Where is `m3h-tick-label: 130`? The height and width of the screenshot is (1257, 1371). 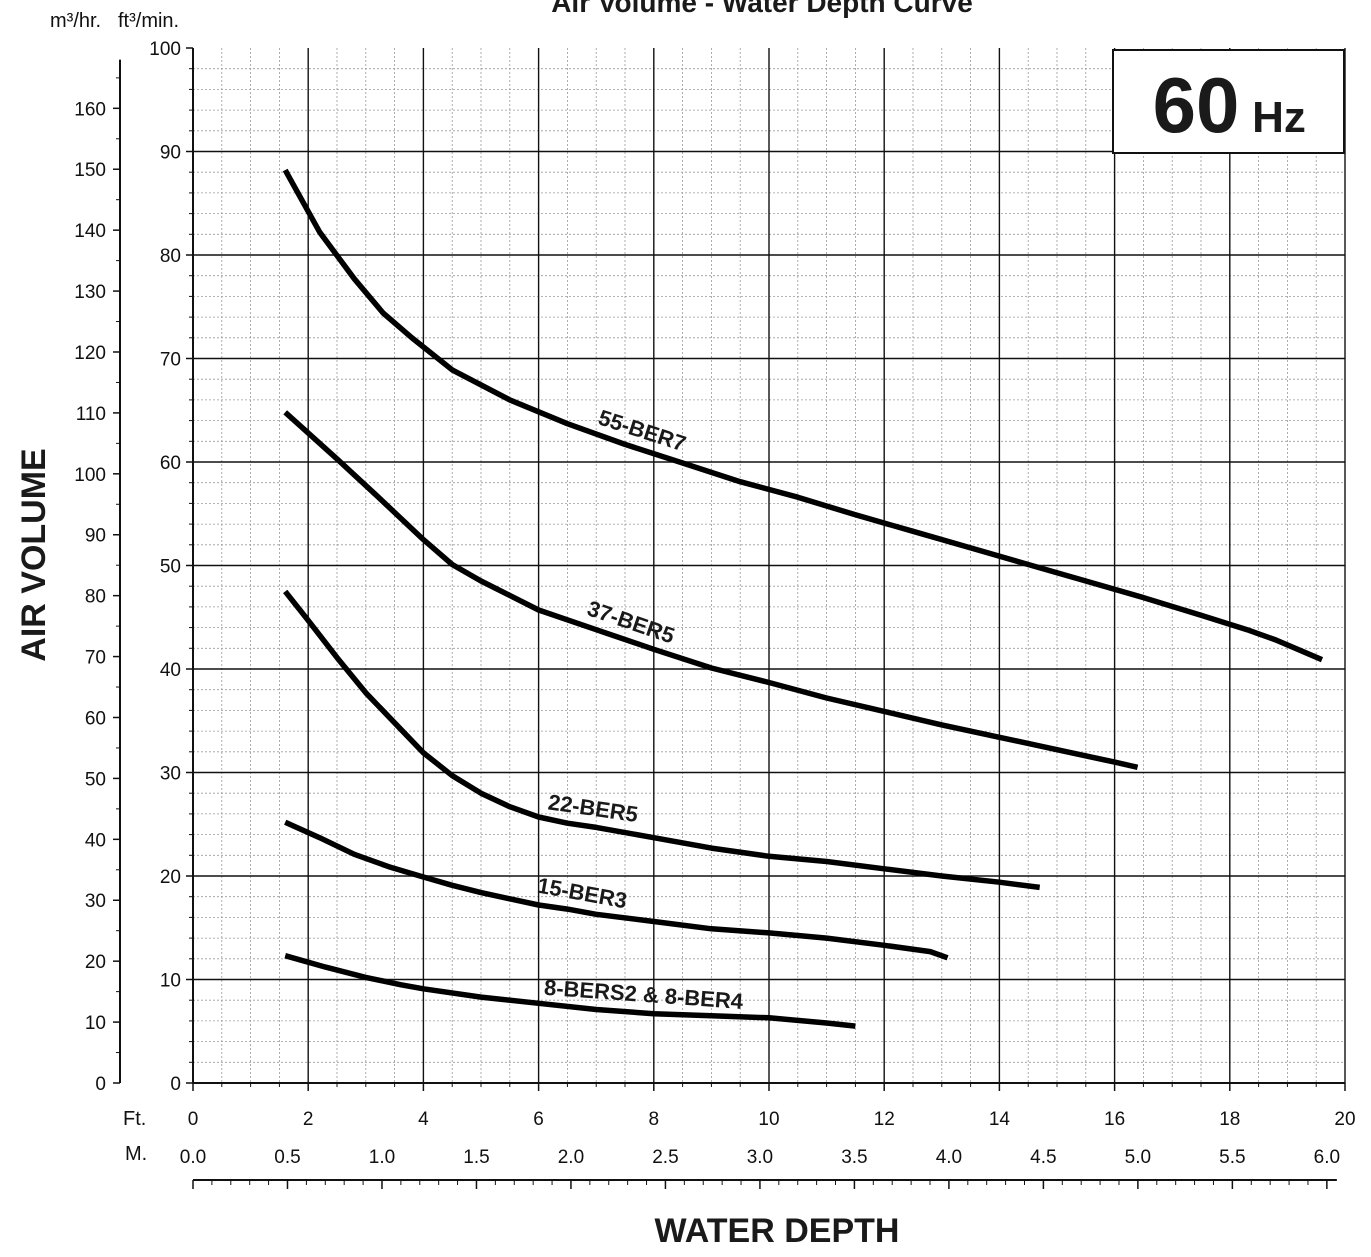
m3h-tick-label: 130 is located at coordinates (90, 292).